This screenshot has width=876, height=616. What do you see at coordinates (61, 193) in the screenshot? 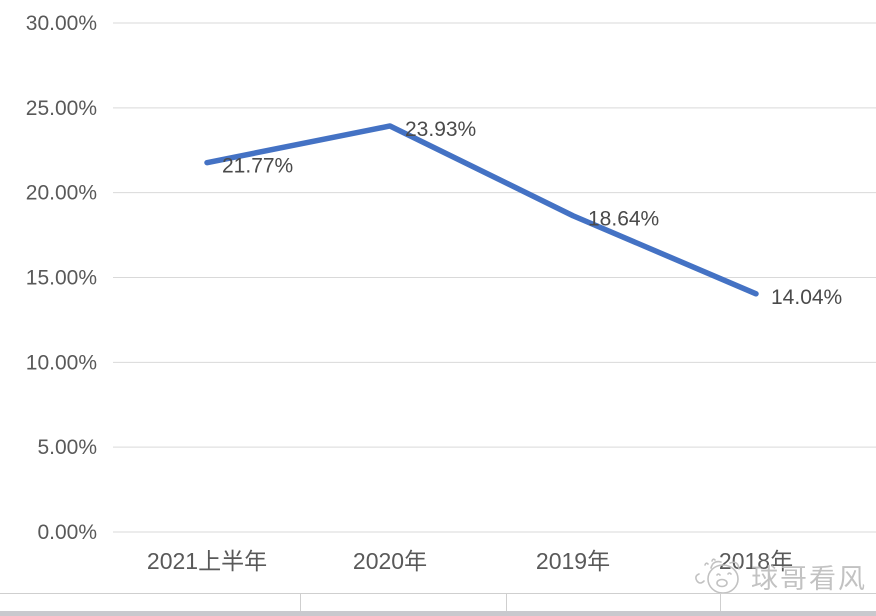
I see `y-axis-tick-label: 20.00%` at bounding box center [61, 193].